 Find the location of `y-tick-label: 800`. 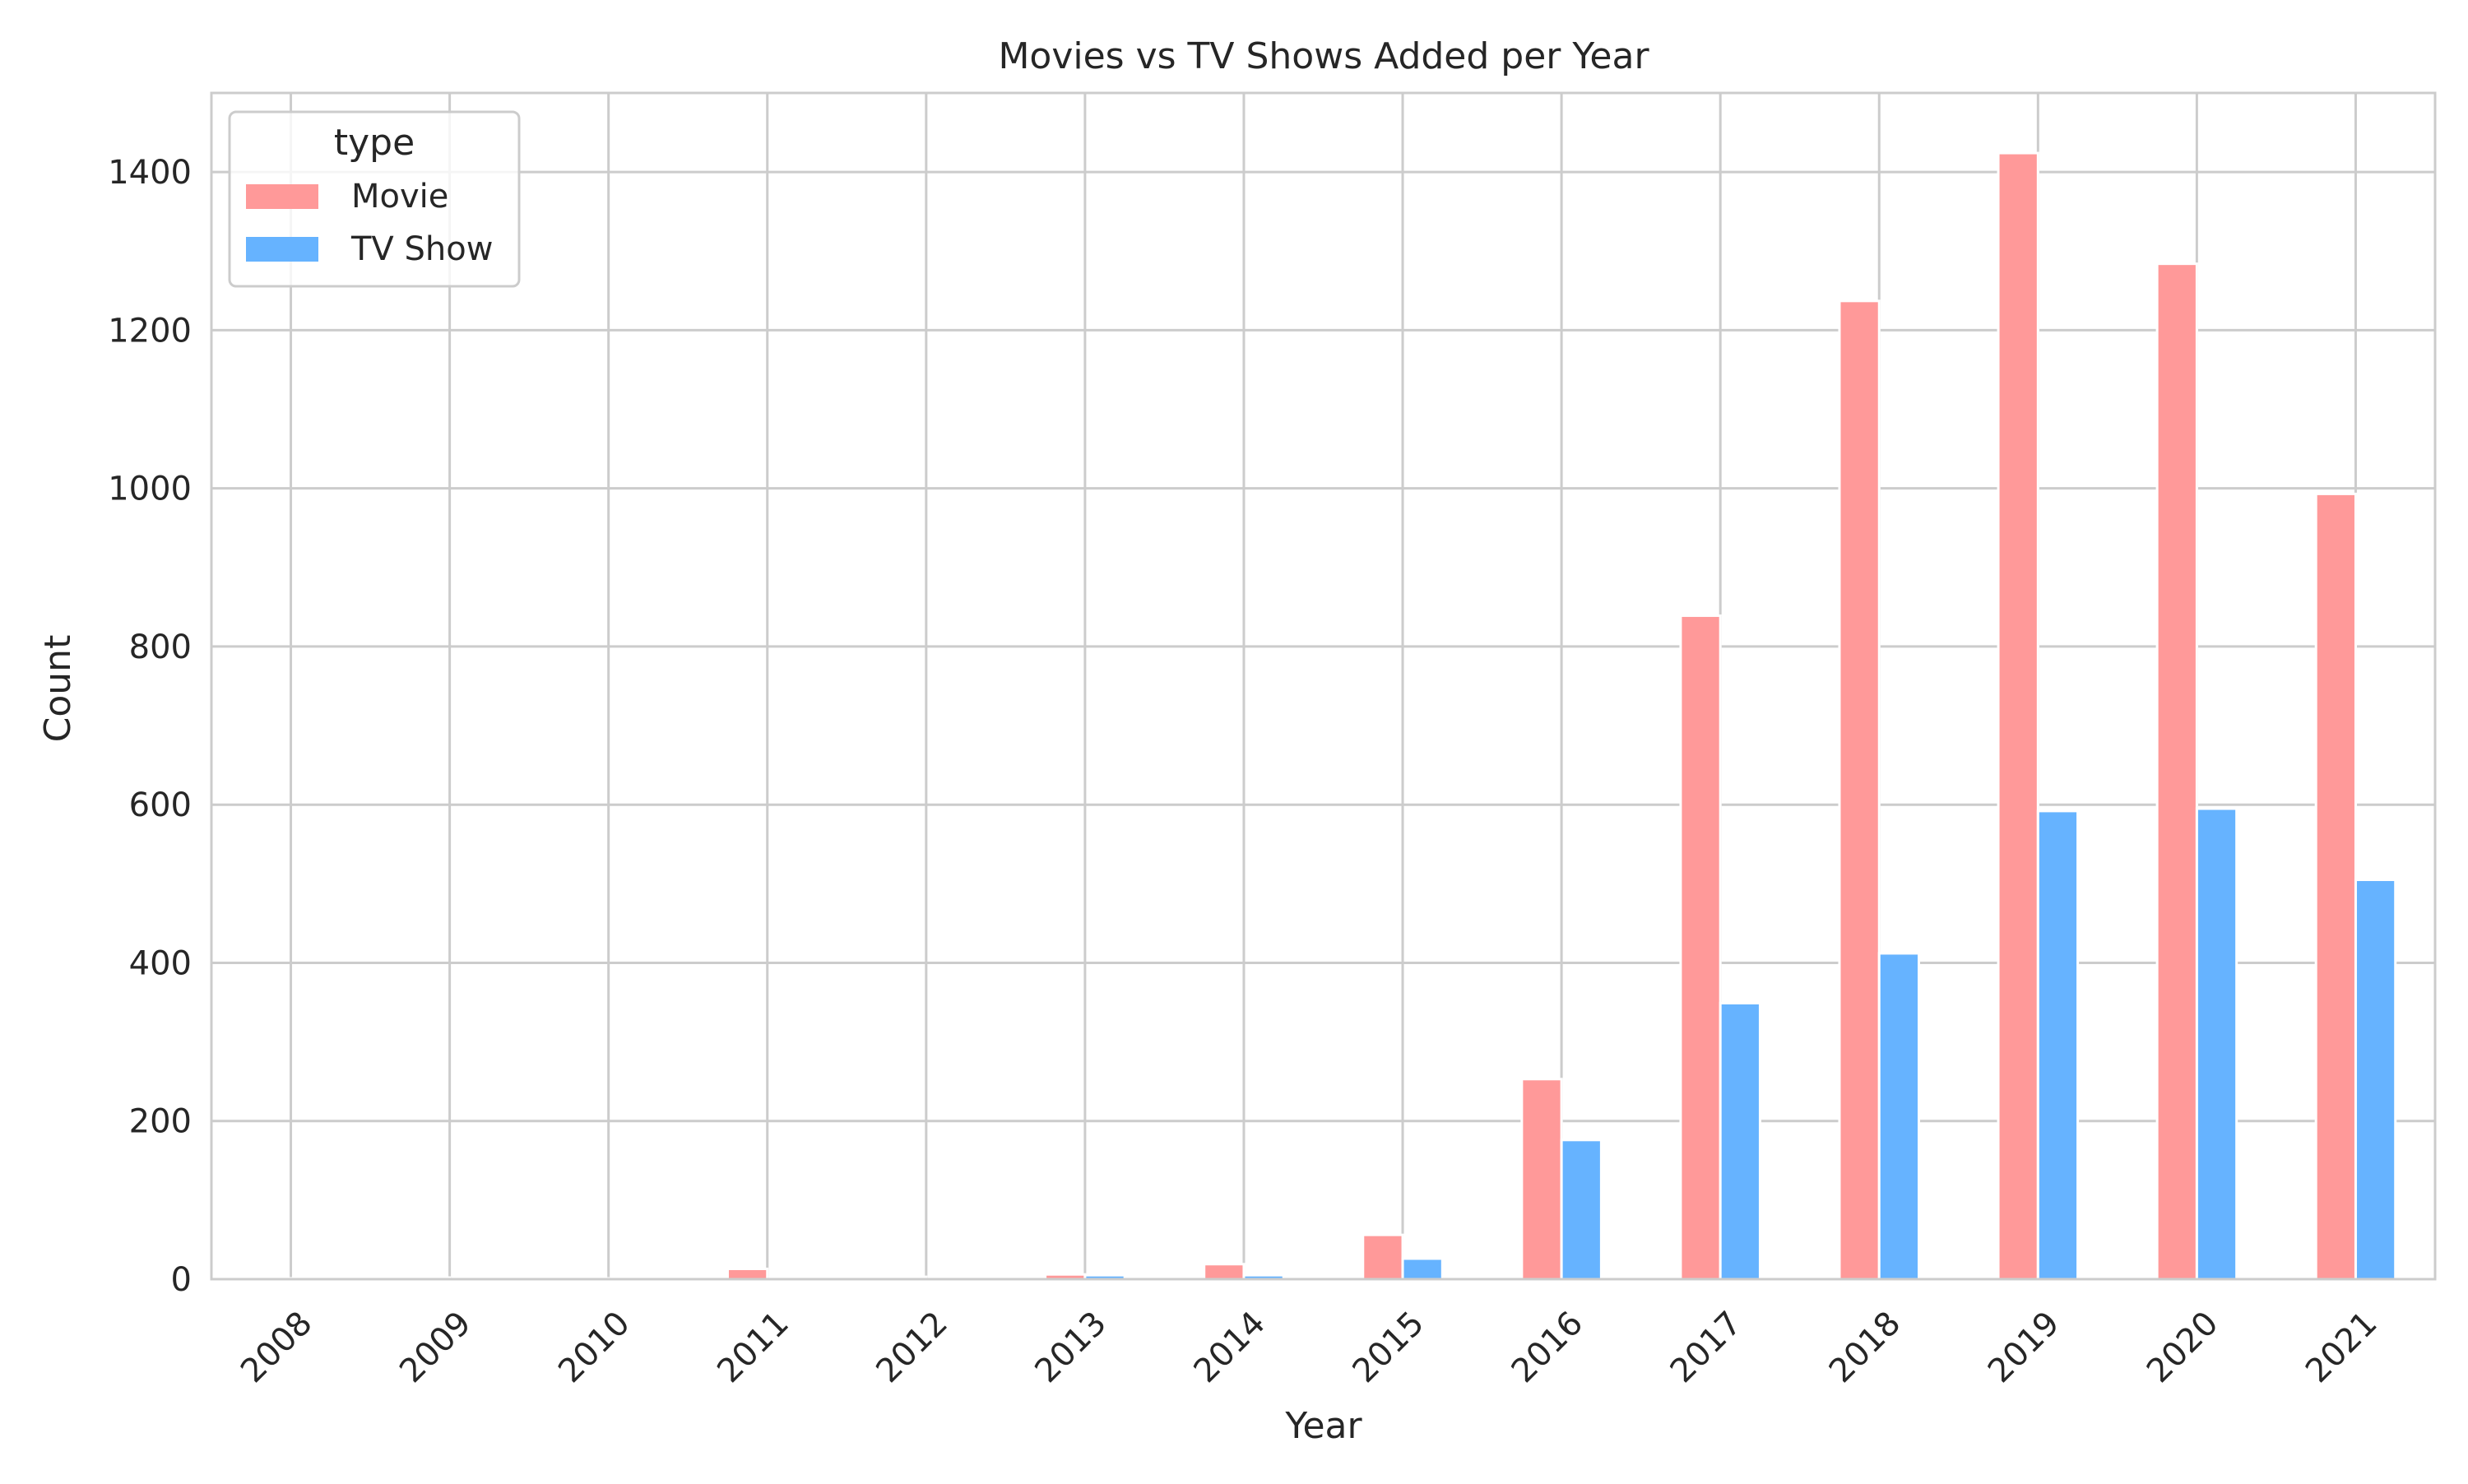

y-tick-label: 800 is located at coordinates (160, 647).